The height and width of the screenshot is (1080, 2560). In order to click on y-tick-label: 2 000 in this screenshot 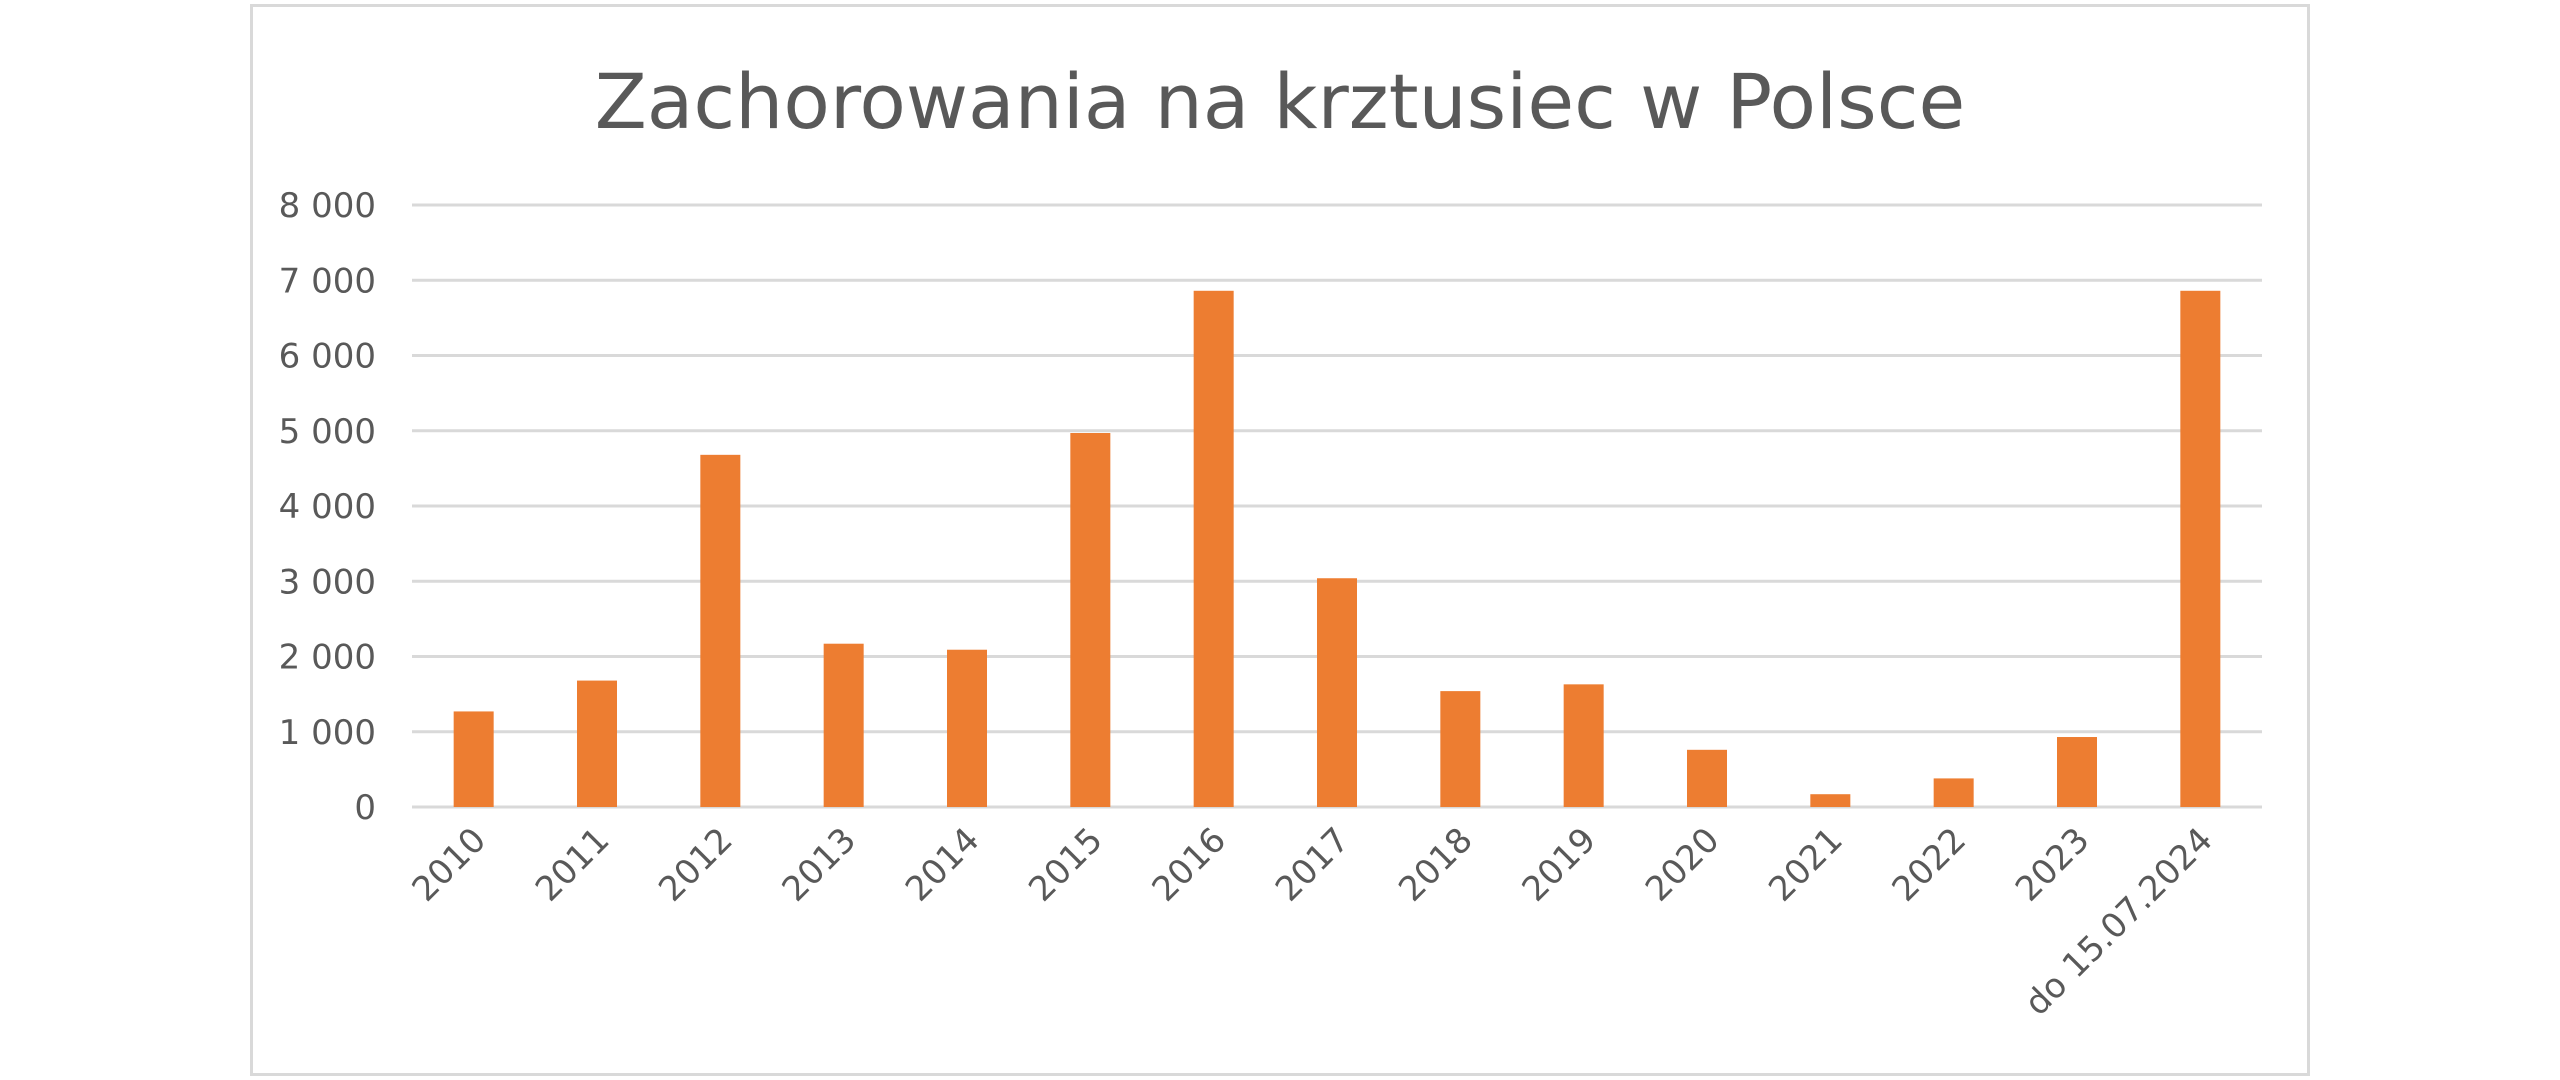, I will do `click(327, 658)`.